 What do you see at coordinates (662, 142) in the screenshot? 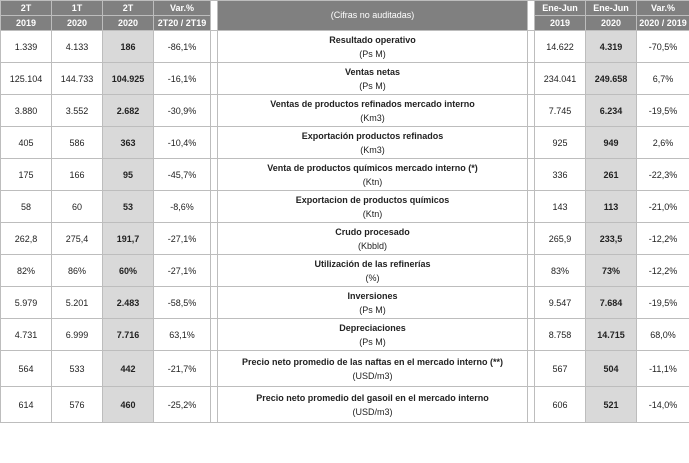
I see `cell-var-half: 2,6%` at bounding box center [662, 142].